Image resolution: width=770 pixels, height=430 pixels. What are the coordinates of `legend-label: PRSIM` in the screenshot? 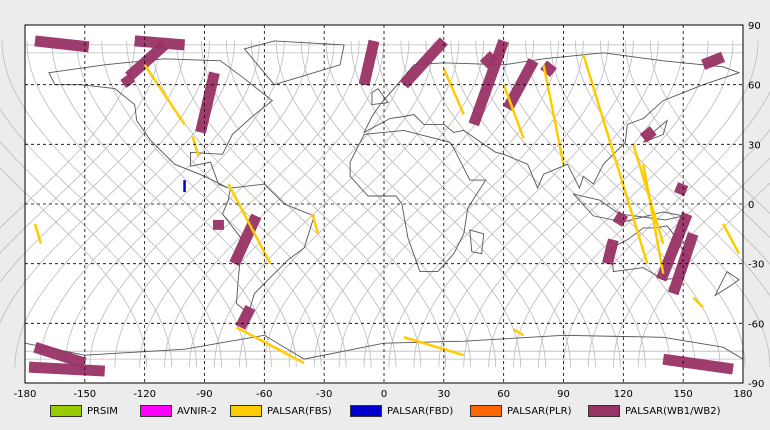 It's located at (102, 411).